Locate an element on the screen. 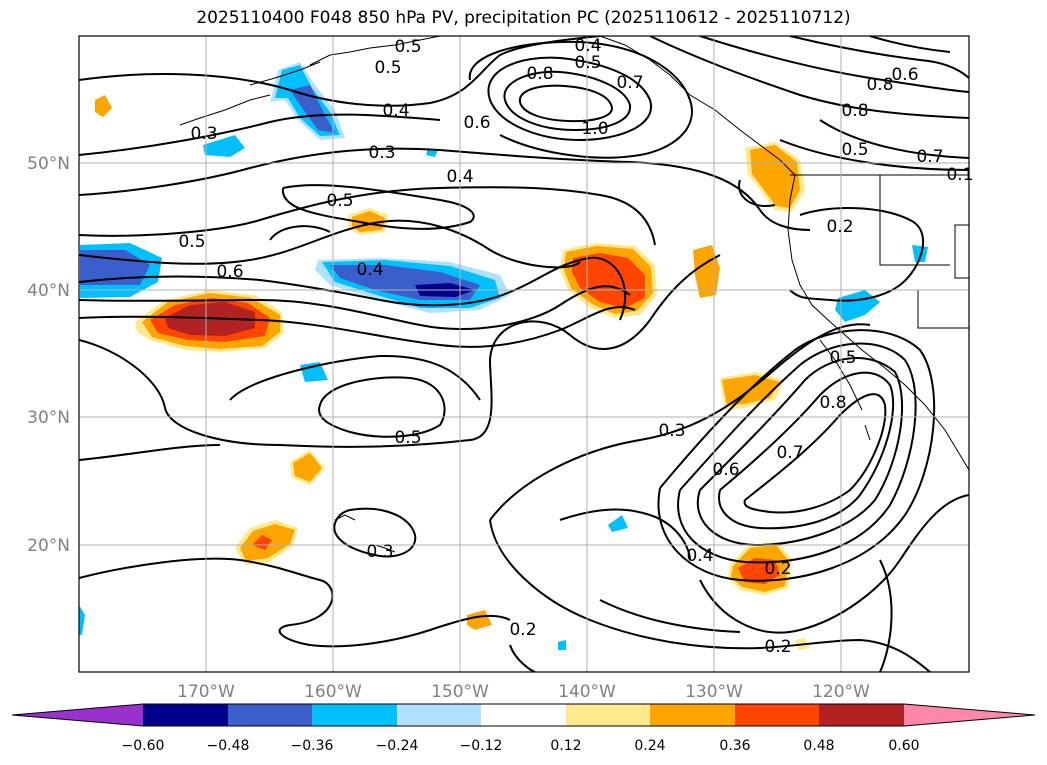 This screenshot has height=765, width=1047. lon-label: 120°W is located at coordinates (841, 692).